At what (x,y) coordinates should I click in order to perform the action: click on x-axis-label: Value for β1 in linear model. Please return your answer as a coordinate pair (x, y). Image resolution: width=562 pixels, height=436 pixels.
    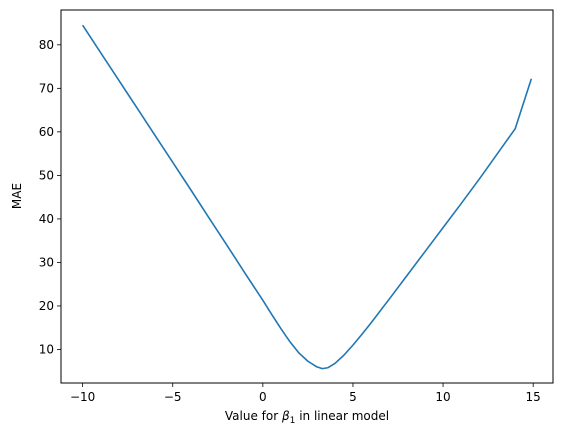
    Looking at the image, I should click on (307, 417).